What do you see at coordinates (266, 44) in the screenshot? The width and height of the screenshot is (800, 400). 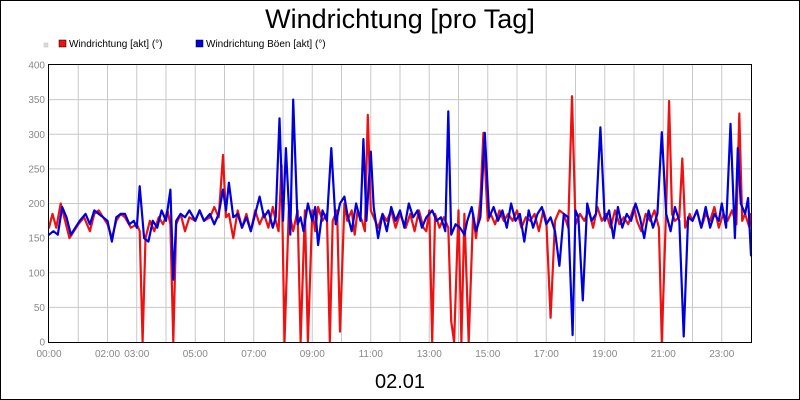 I see `legend-label-gust-direction: Windrichtung Böen [akt] (°)` at bounding box center [266, 44].